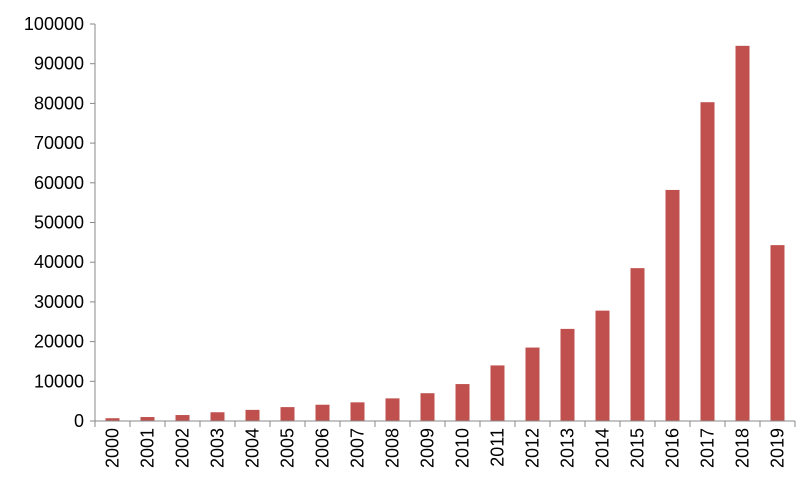 This screenshot has width=800, height=488. I want to click on y-tick-label: 0, so click(79, 421).